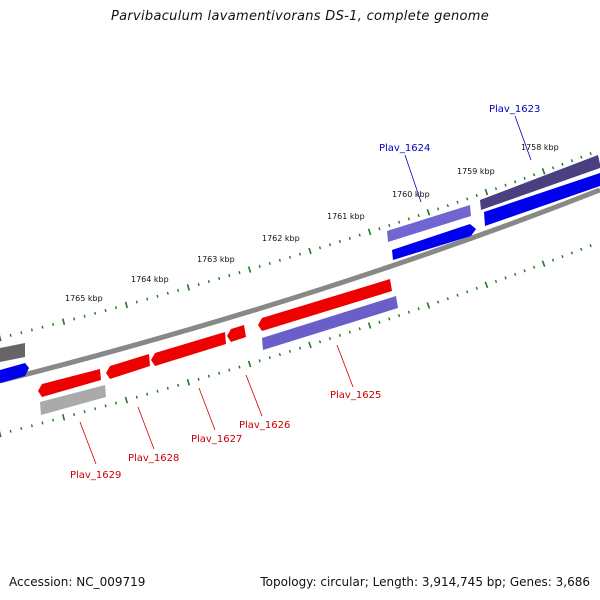 The image size is (600, 600). Describe the element at coordinates (264, 425) in the screenshot. I see `gene-label: Plav_1626` at that location.